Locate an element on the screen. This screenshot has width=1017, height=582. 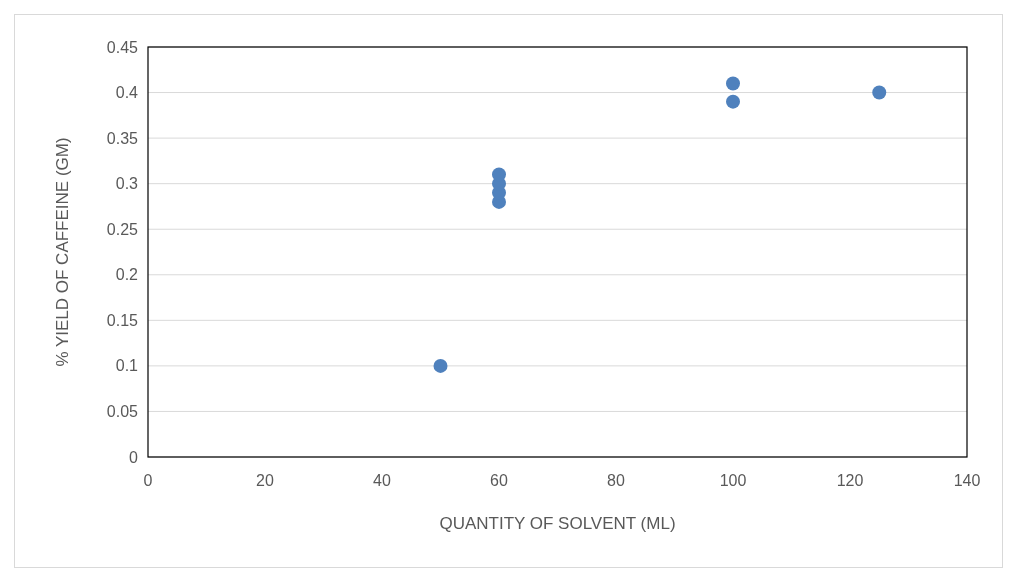
x-tick-label: 120 is located at coordinates (850, 480).